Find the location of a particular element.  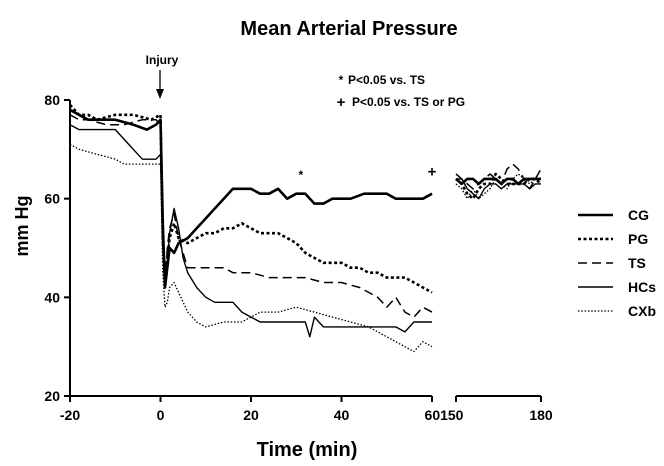

legend-label-cg: CG is located at coordinates (638, 215).